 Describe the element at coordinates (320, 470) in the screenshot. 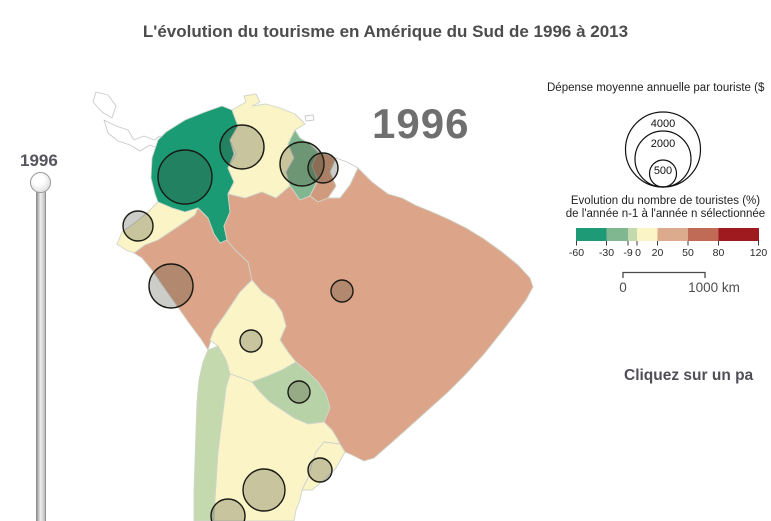

I see `symbol-uruguay` at that location.